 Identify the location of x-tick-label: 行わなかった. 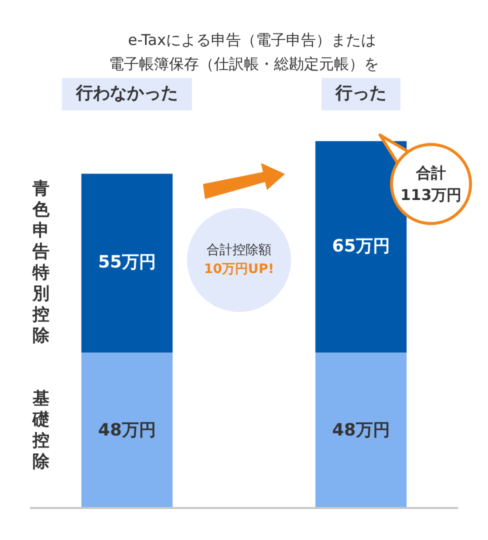
(126, 94).